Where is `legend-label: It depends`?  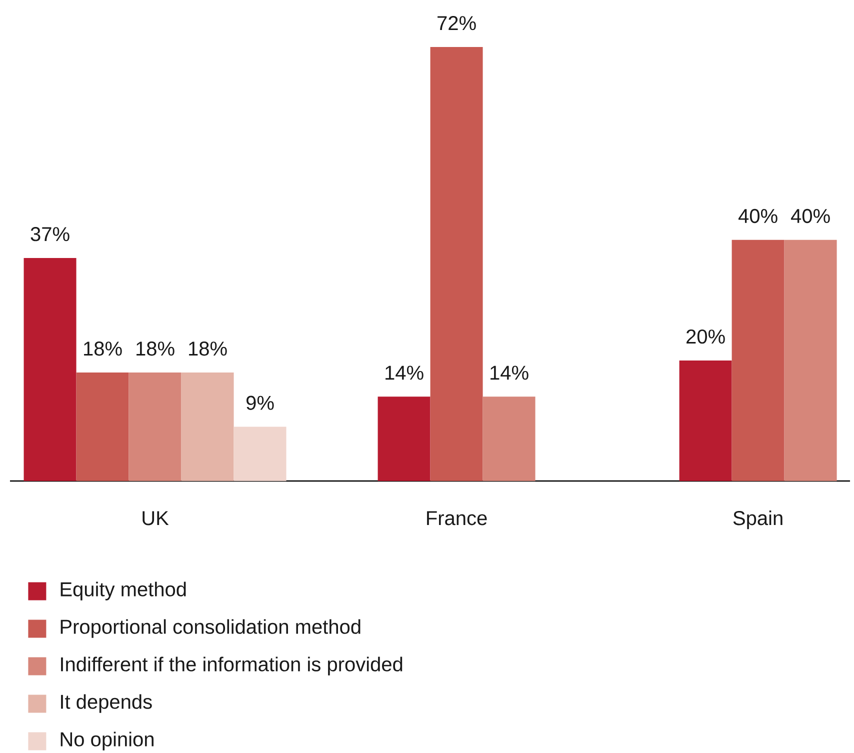
legend-label: It depends is located at coordinates (106, 703).